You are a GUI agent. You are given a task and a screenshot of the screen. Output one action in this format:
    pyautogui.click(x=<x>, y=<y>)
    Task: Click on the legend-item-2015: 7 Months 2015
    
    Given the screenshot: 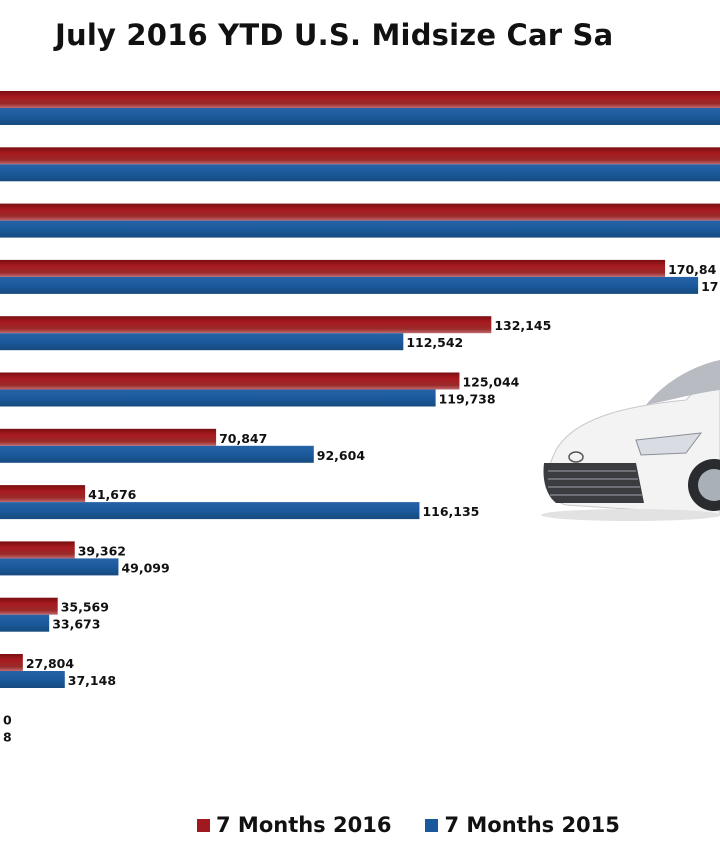 What is the action you would take?
    pyautogui.click(x=522, y=825)
    